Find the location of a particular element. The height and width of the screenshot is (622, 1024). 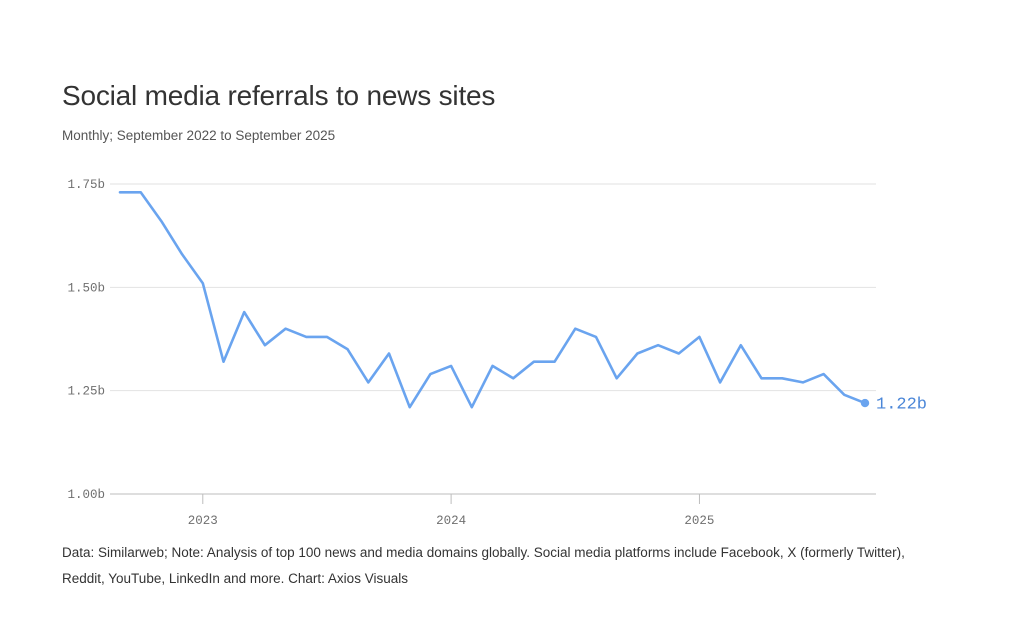

x-tick-label: 2025 is located at coordinates (699, 521).